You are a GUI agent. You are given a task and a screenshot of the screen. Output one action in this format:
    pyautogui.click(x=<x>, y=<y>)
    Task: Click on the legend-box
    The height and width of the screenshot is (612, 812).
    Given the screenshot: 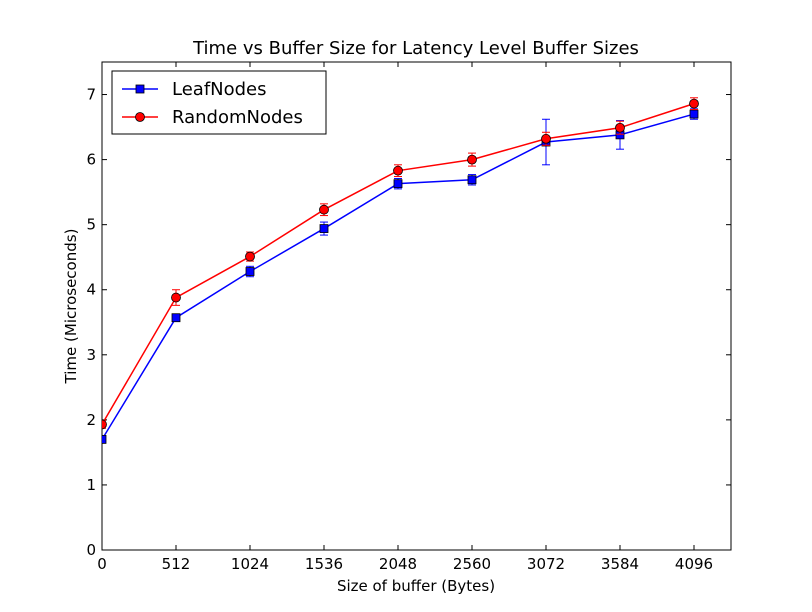 What is the action you would take?
    pyautogui.click(x=219, y=102)
    